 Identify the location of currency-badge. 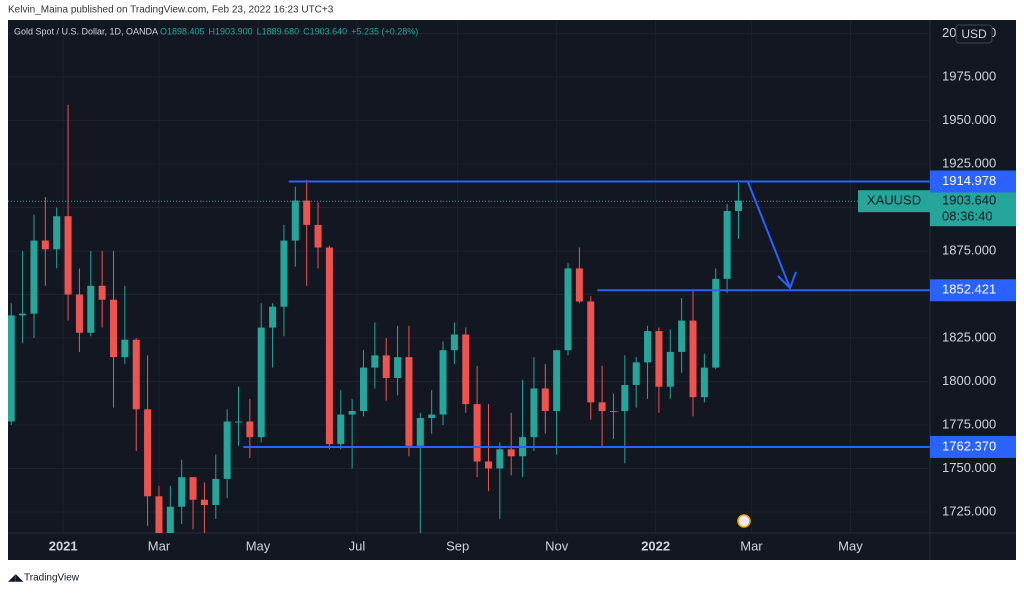
(974, 34).